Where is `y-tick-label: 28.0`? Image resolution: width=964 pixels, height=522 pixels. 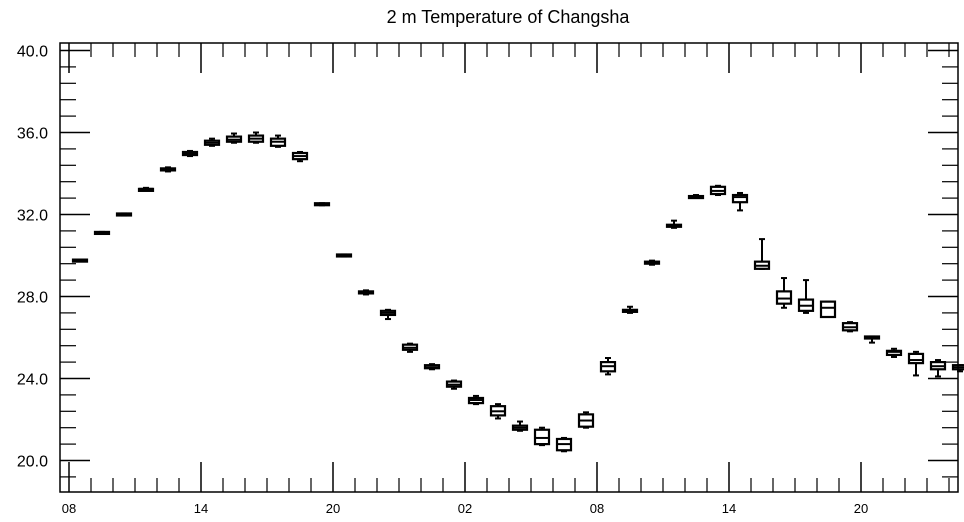
y-tick-label: 28.0 is located at coordinates (32, 298).